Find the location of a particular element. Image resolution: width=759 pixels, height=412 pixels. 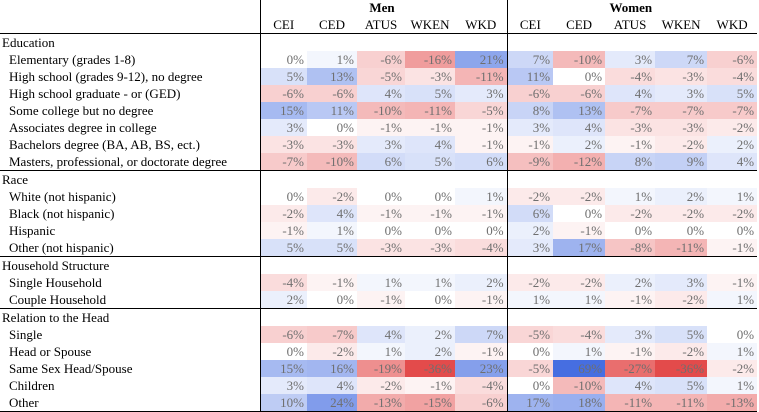

men-value-cell: 11% is located at coordinates (332, 110).